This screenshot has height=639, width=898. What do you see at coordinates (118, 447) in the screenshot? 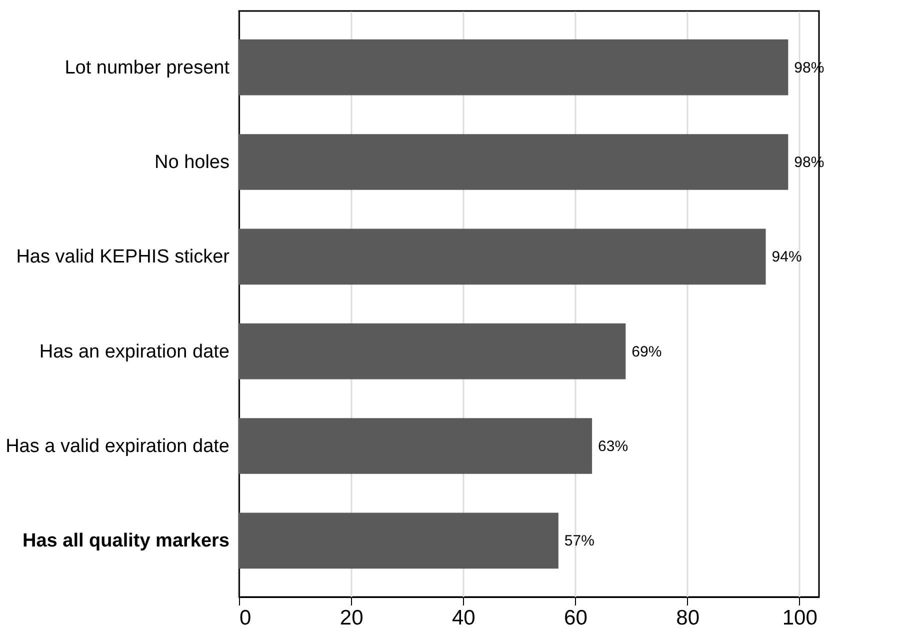
I see `y-tick-label: Has a valid expiration date` at bounding box center [118, 447].